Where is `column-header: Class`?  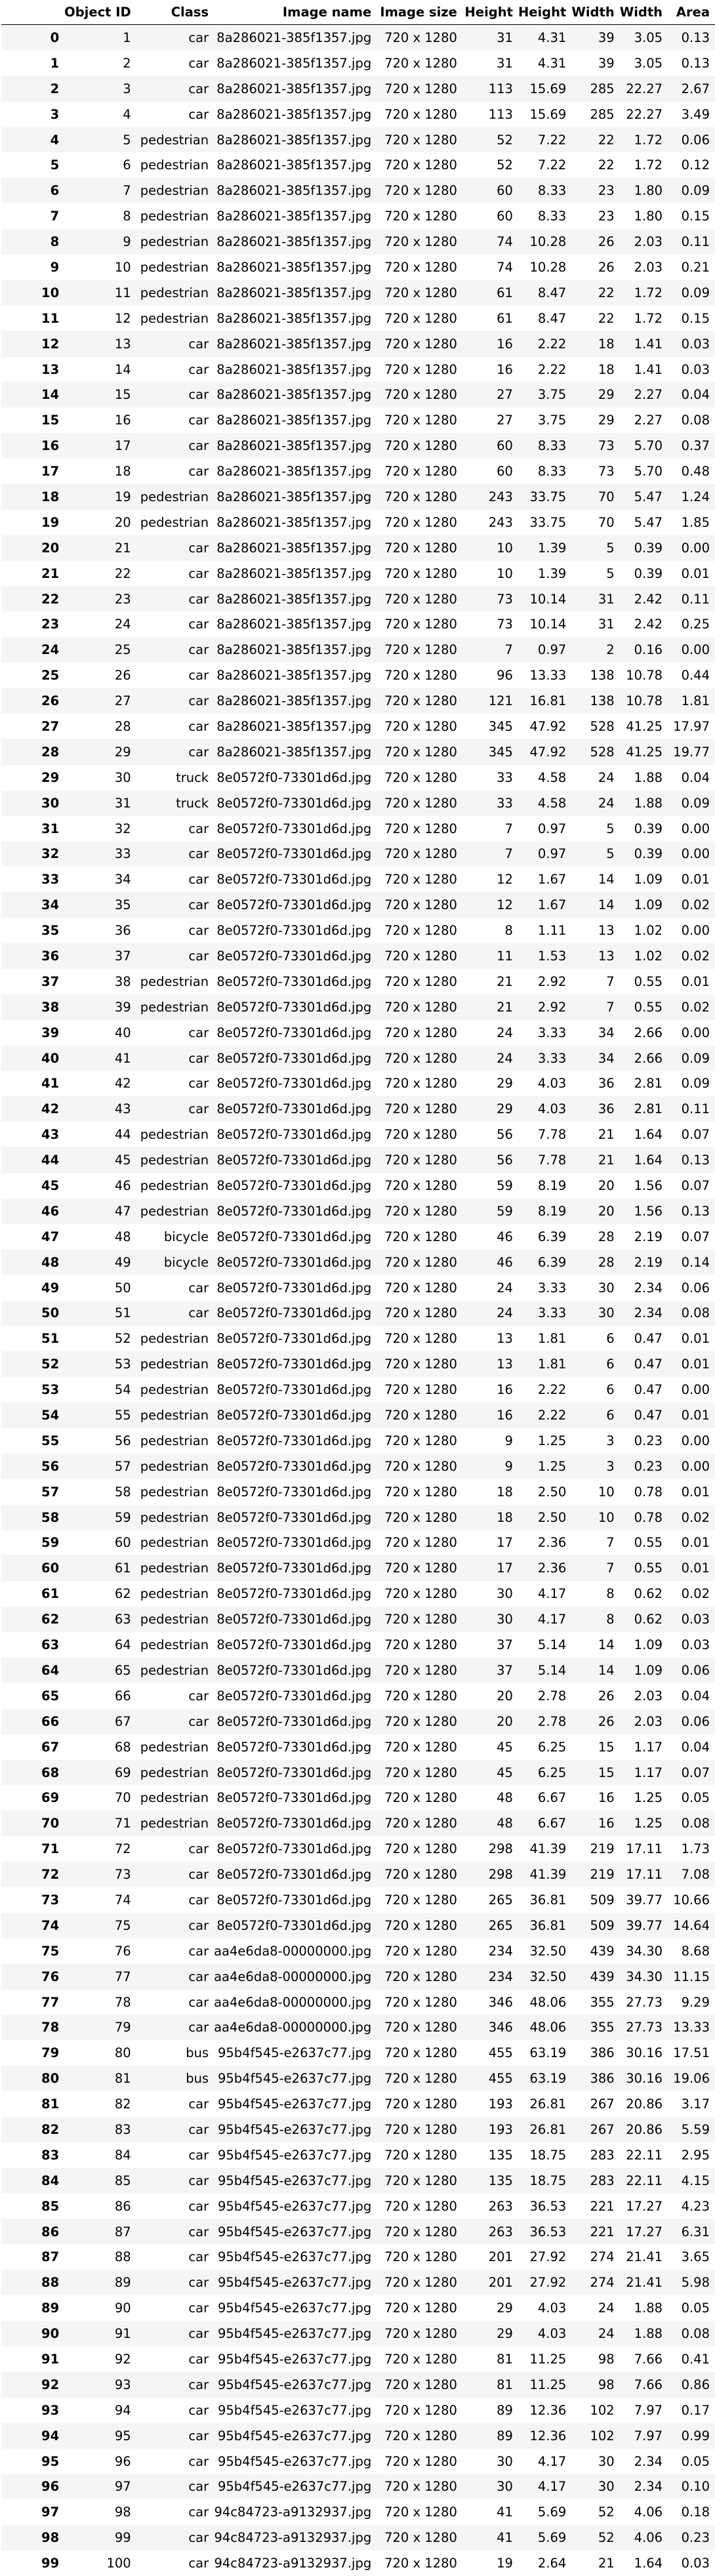
column-header: Class is located at coordinates (175, 12).